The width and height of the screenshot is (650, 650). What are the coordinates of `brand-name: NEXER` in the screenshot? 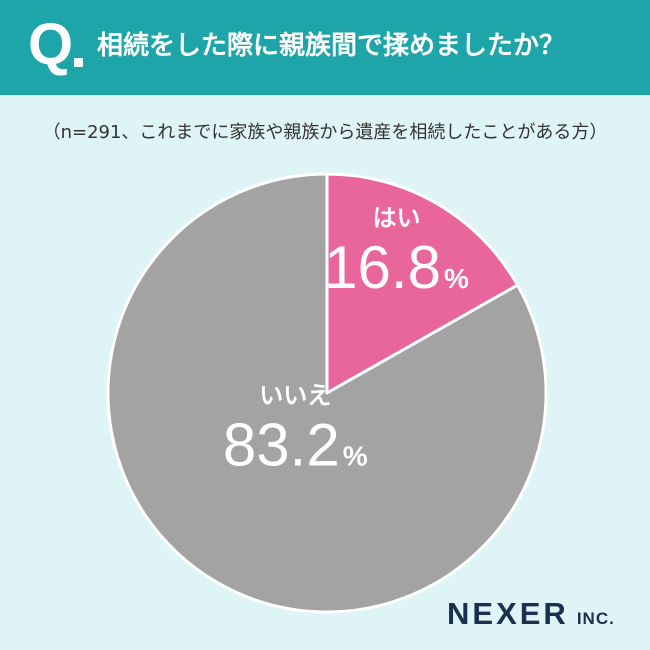 It's located at (508, 613).